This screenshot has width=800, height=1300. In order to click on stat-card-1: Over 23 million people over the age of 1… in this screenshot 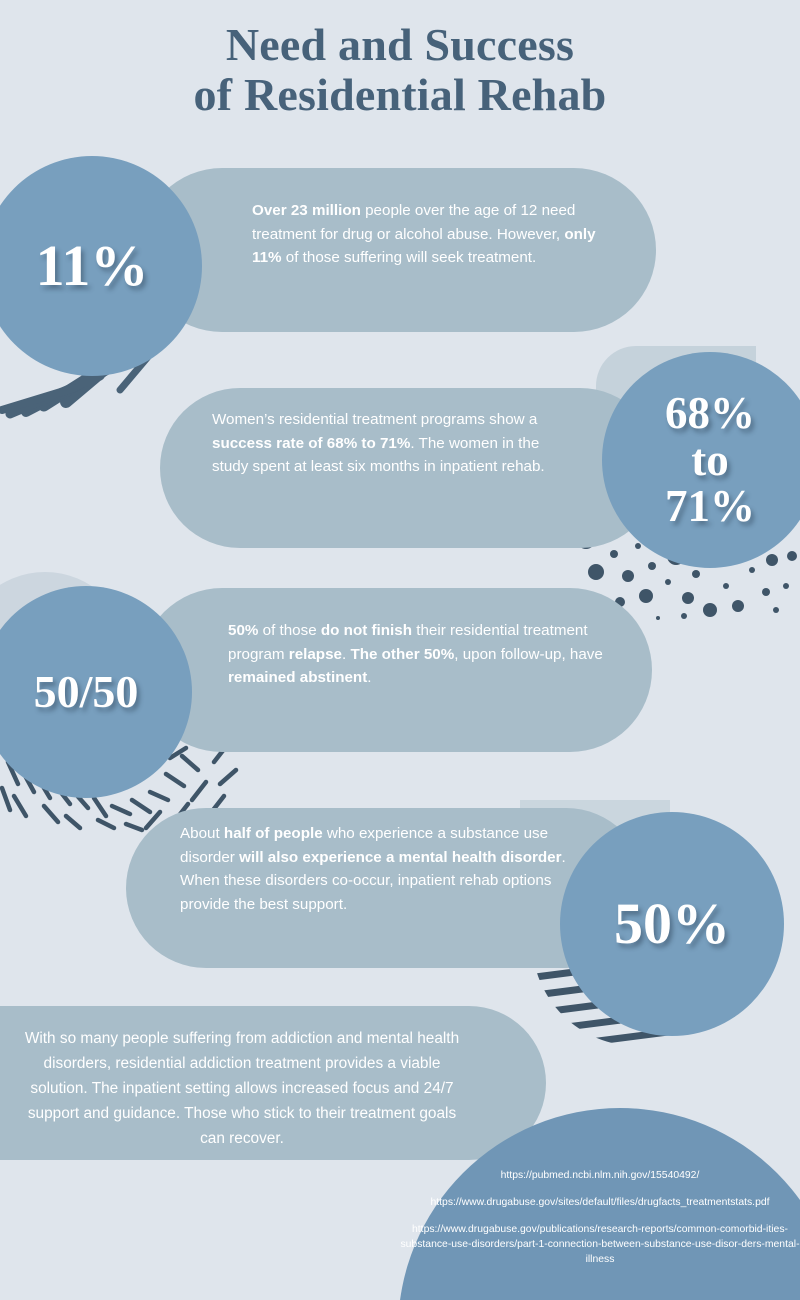, I will do `click(398, 250)`.